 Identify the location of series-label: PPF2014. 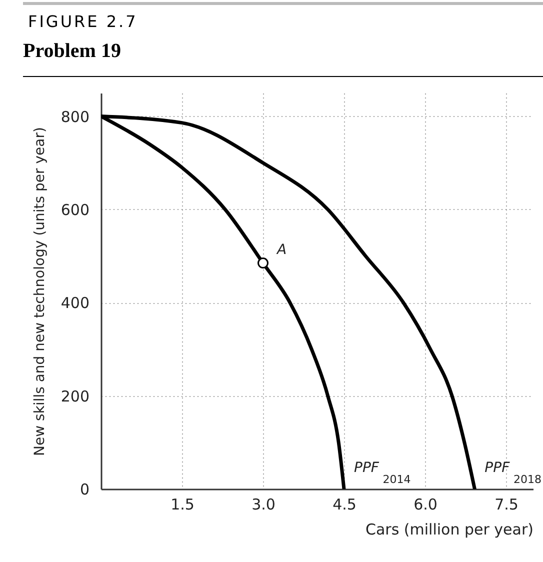
(382, 473).